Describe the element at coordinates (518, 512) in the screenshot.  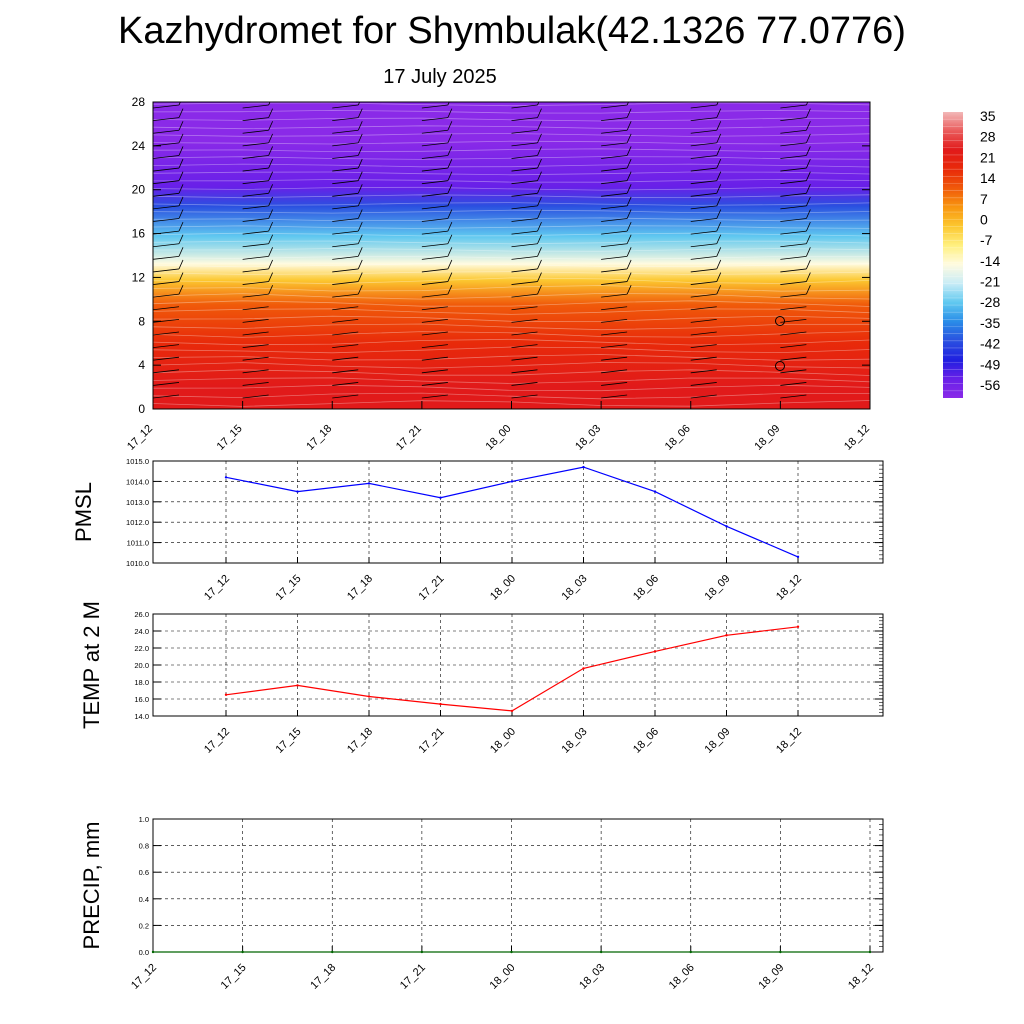
I see `pmsl-frame` at that location.